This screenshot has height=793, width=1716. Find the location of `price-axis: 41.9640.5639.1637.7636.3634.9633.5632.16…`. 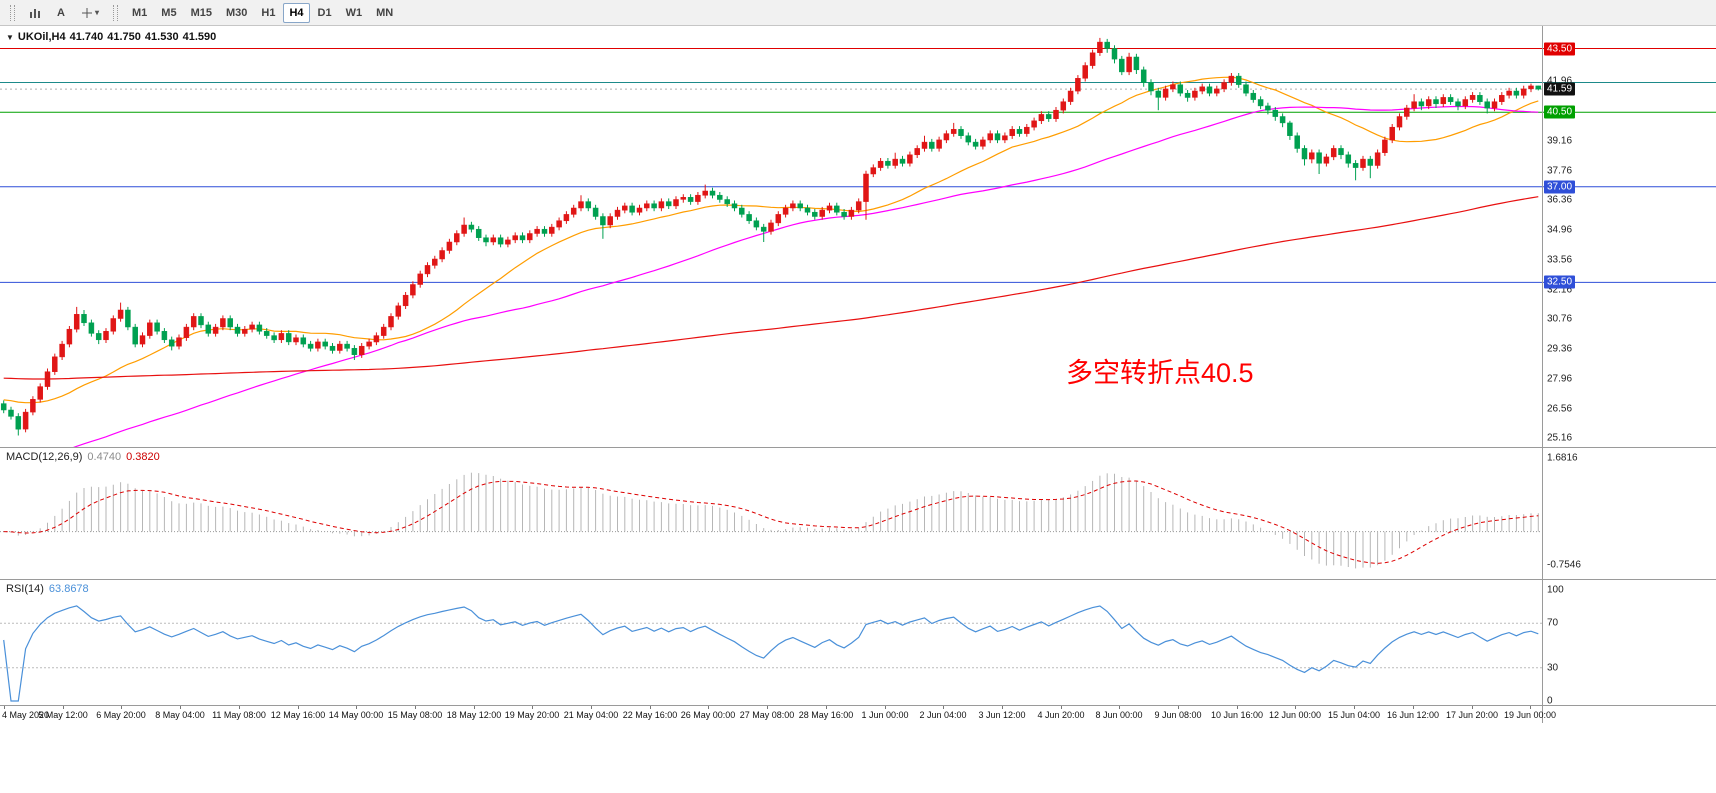

price-axis: 41.9640.5639.1637.7636.3634.9633.5632.16… is located at coordinates (1629, 374).